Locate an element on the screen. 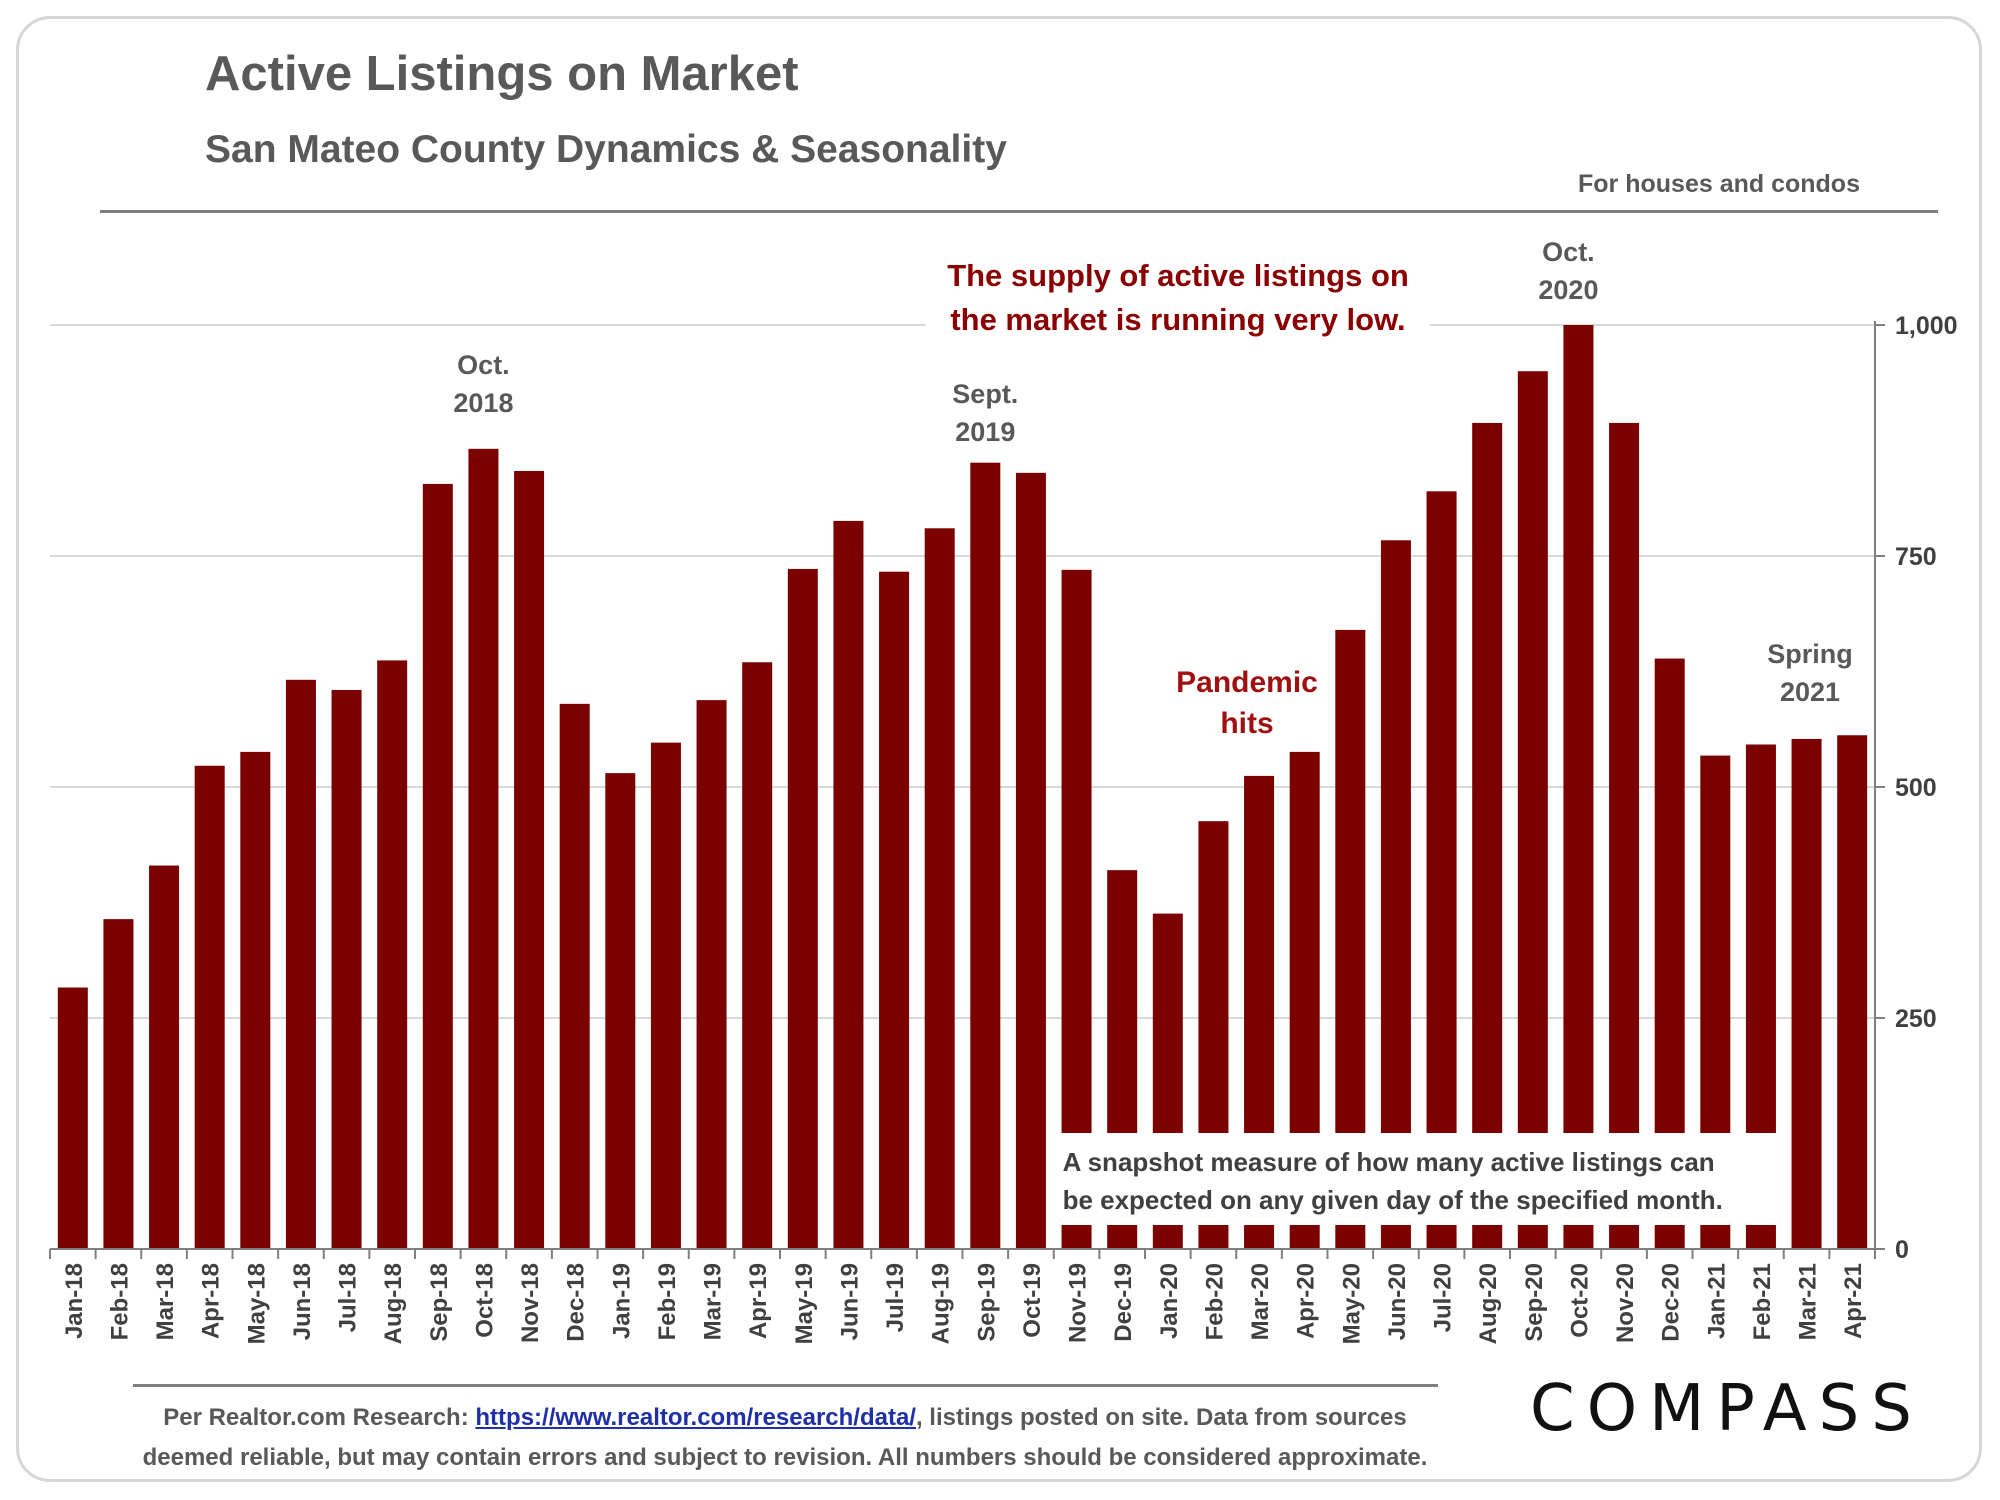  annotation-sept-2019-line-1: Sept. is located at coordinates (985, 394).